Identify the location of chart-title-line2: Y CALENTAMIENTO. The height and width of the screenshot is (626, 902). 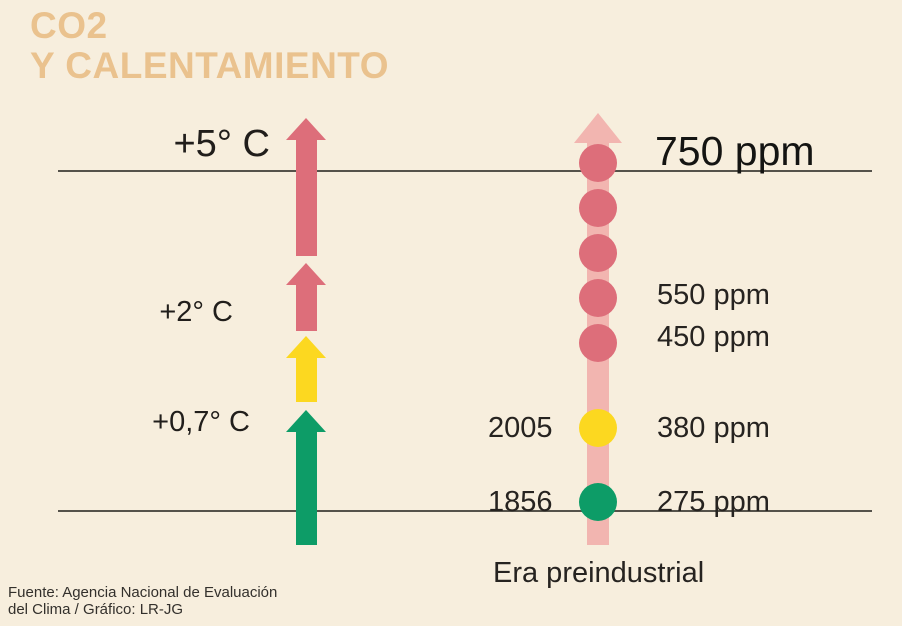
(210, 65).